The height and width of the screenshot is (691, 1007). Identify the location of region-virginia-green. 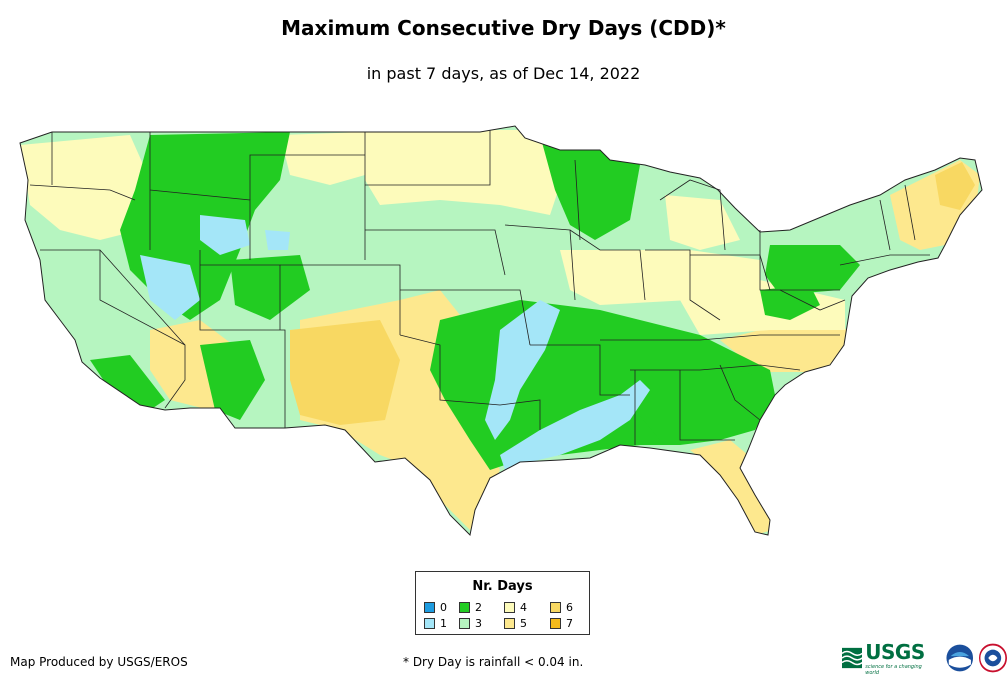
(790, 302).